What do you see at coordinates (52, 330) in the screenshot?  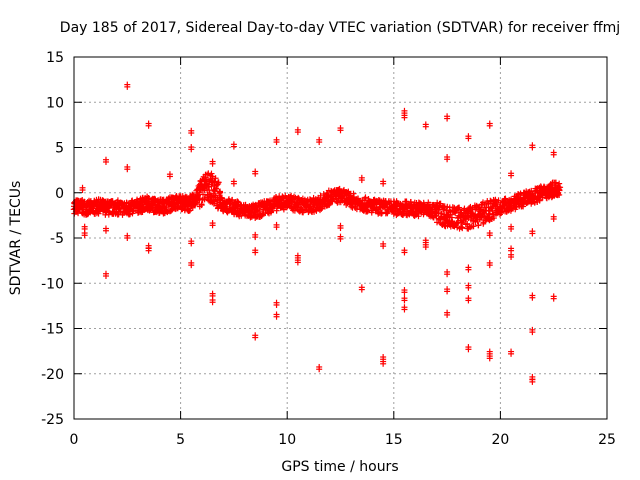 I see `y-tick-label: -15` at bounding box center [52, 330].